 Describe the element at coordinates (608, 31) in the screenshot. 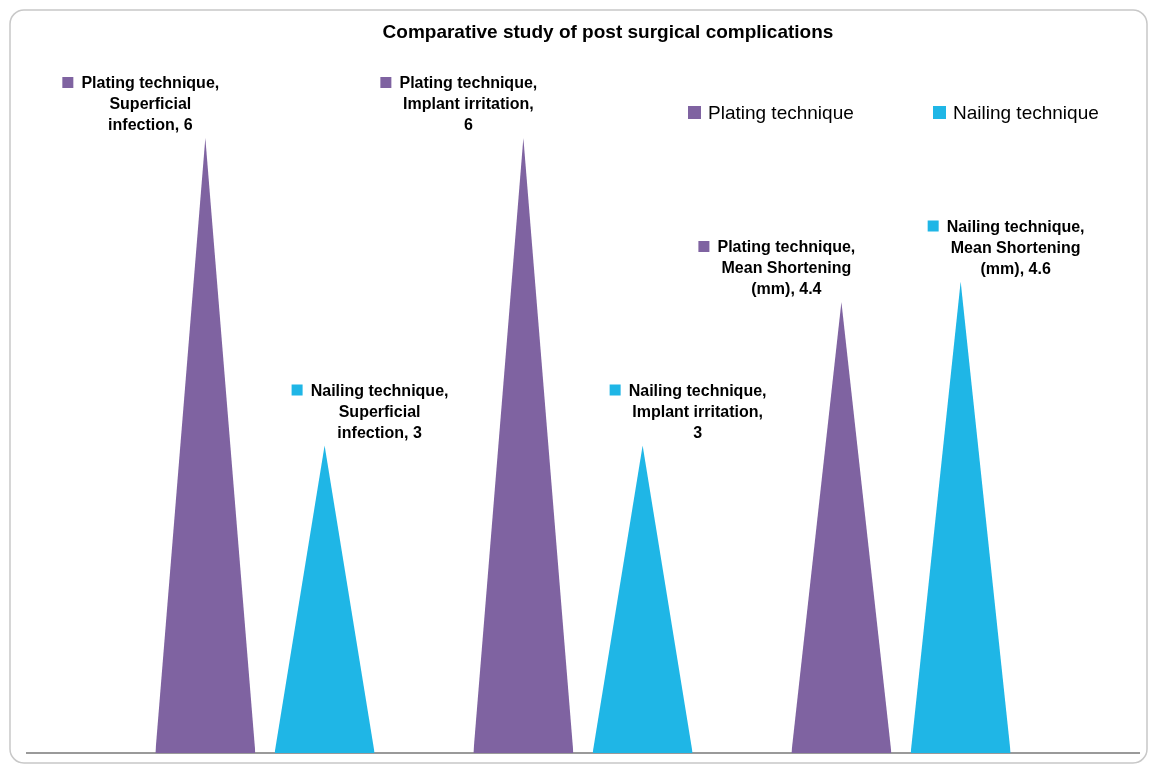

I see `chart-title: Comparative study of post surgical complications` at that location.